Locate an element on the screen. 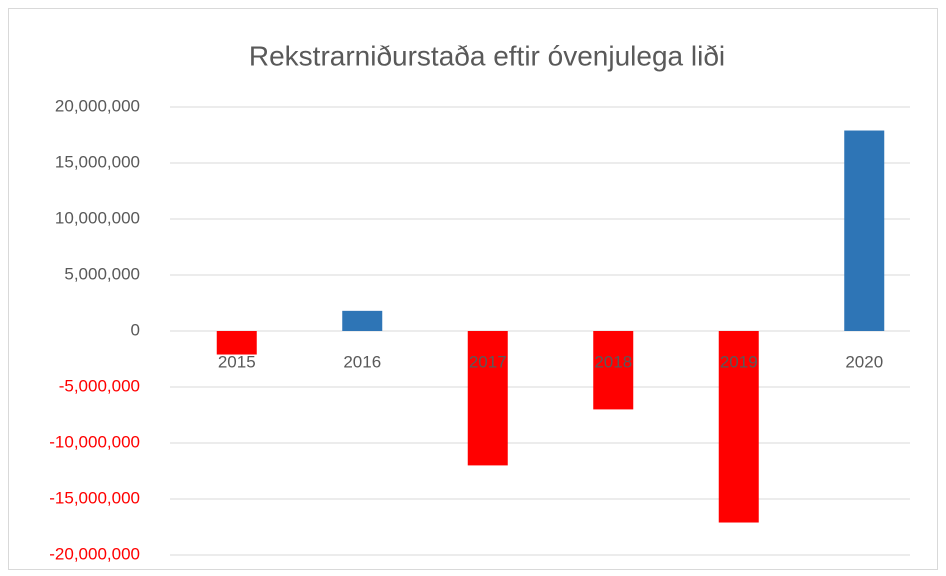 Image resolution: width=946 pixels, height=576 pixels. y-tick-label: -10,000,000 is located at coordinates (94, 441).